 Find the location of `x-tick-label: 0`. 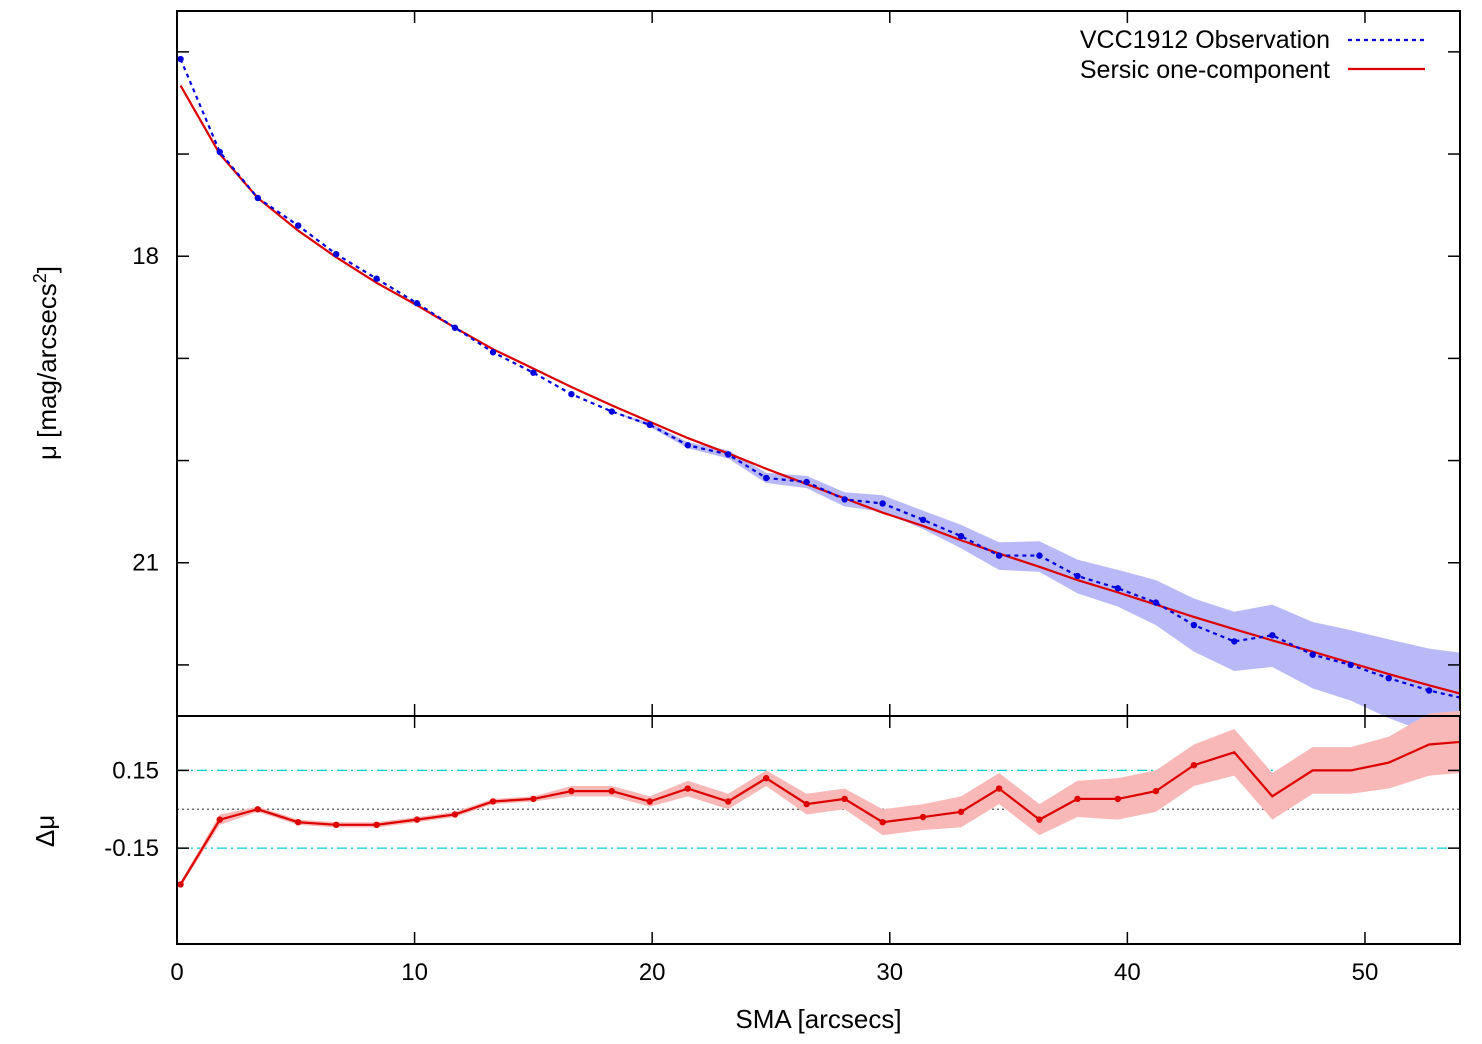

x-tick-label: 0 is located at coordinates (176, 972).